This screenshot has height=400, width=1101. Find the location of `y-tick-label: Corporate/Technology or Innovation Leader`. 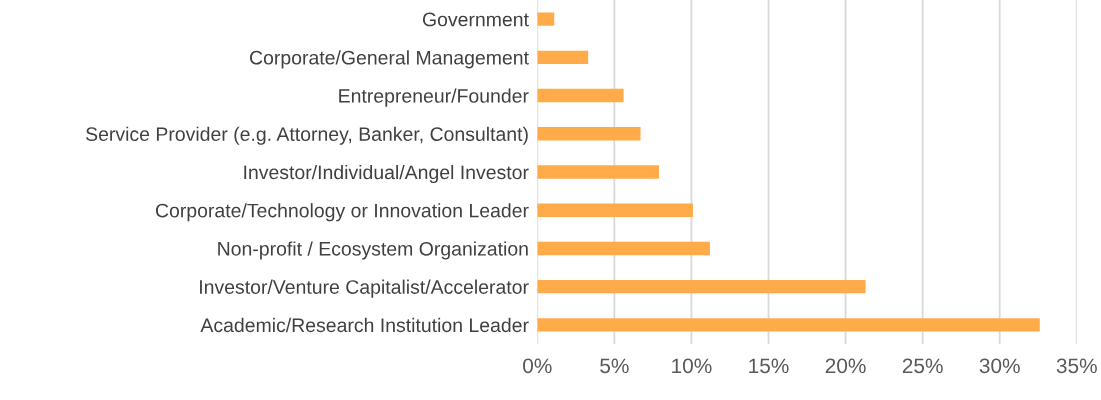

y-tick-label: Corporate/Technology or Innovation Leader is located at coordinates (342, 212).